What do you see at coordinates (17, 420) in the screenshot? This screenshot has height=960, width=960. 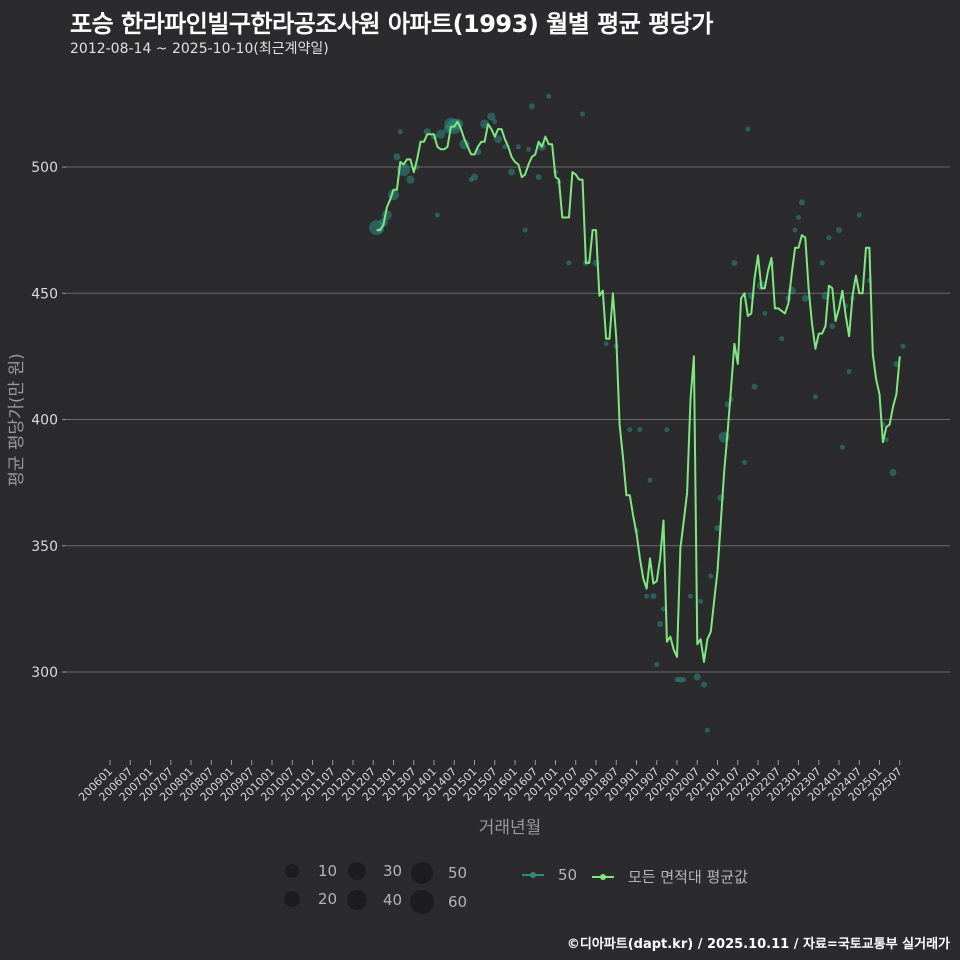 I see `y-axis-title: 평균 평당가(만 원)` at bounding box center [17, 420].